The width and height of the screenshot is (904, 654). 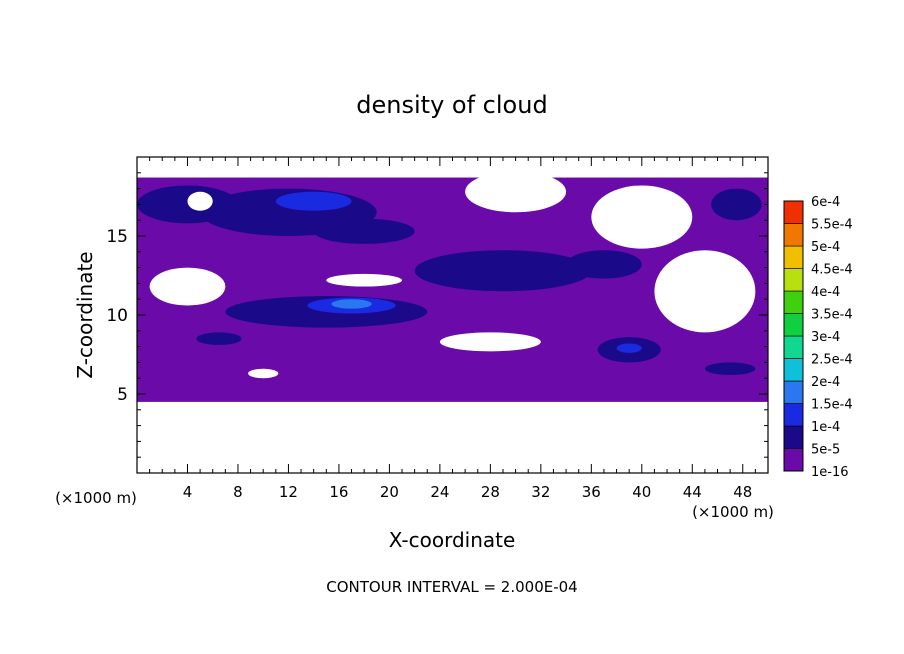 I want to click on x-tick-label-7: 32, so click(x=540, y=492).